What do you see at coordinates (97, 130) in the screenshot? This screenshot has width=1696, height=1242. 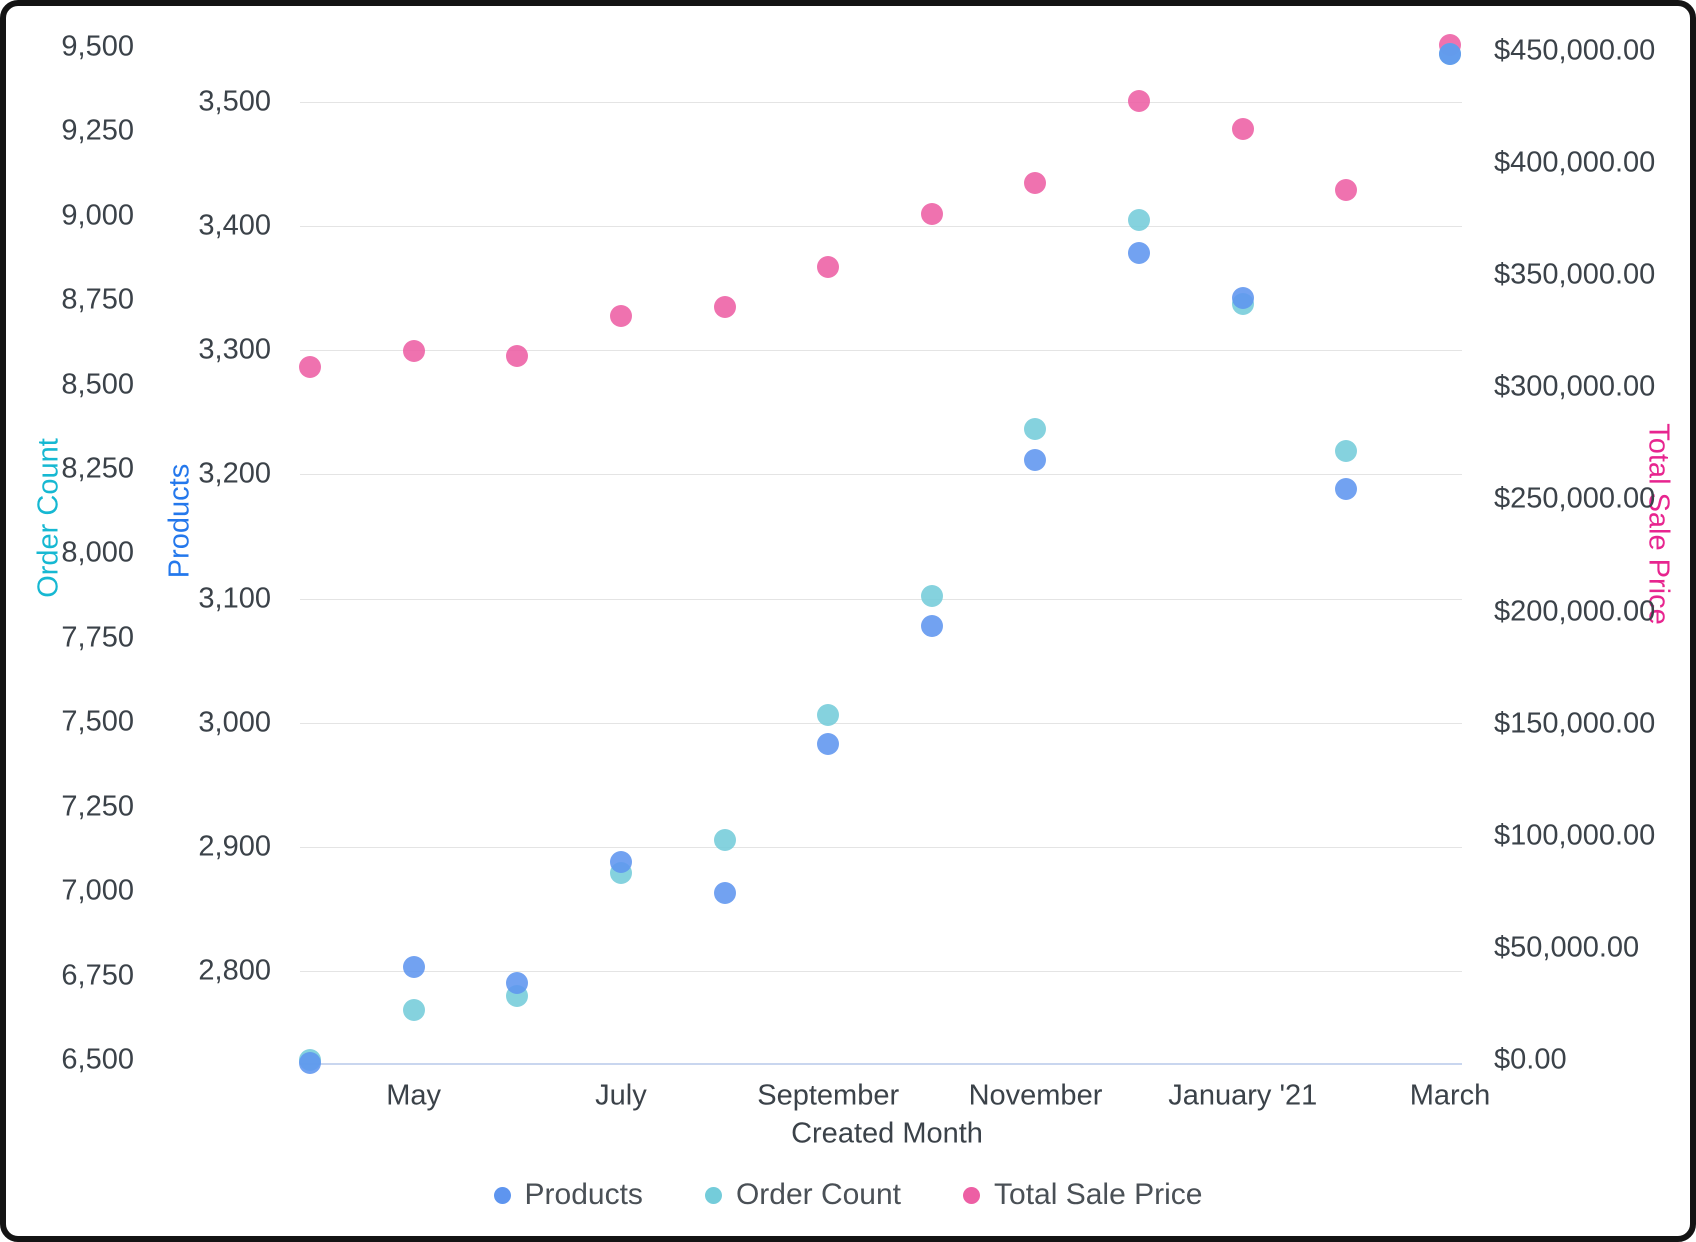 I see `order-count-tick-label: 9,250` at bounding box center [97, 130].